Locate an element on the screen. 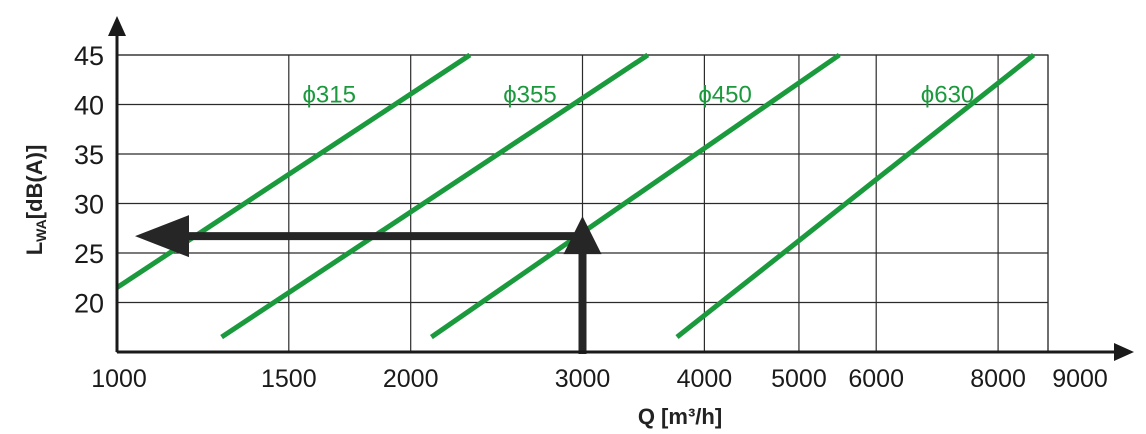 The width and height of the screenshot is (1146, 434). x-tick-label: 3000 is located at coordinates (583, 379).